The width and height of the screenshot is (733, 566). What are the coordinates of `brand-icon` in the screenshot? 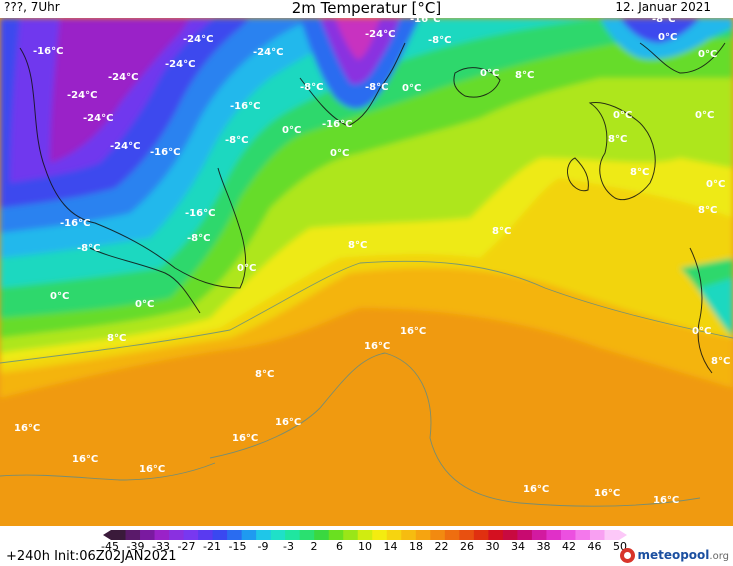 It's located at (628, 555).